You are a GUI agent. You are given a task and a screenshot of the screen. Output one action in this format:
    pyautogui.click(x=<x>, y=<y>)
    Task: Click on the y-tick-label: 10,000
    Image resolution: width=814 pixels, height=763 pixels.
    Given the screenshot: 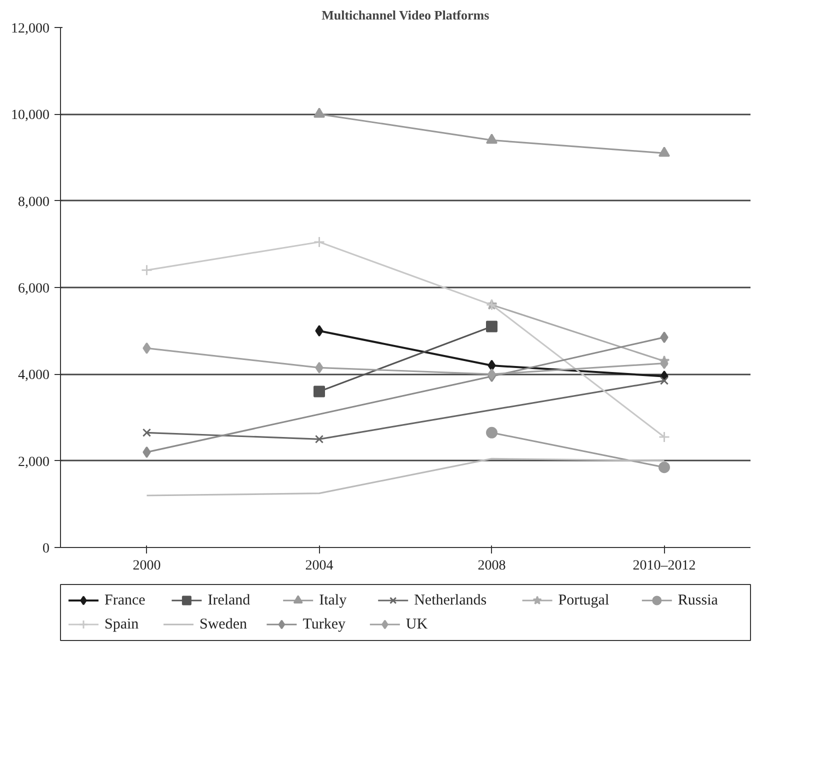 What is the action you would take?
    pyautogui.click(x=30, y=116)
    